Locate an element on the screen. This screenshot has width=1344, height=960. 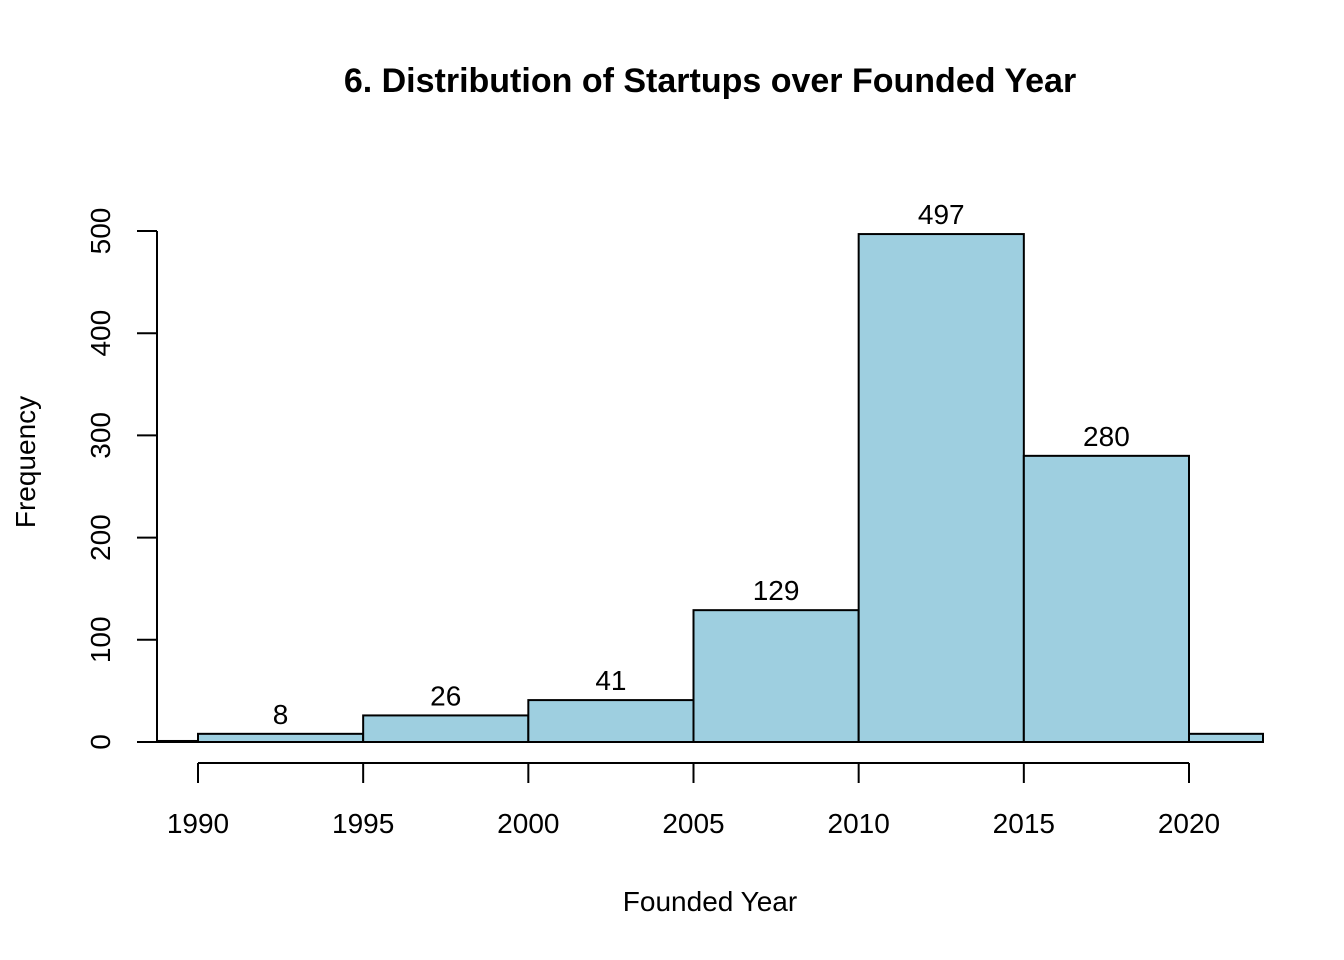
bar-value-label: 280 is located at coordinates (1106, 436).